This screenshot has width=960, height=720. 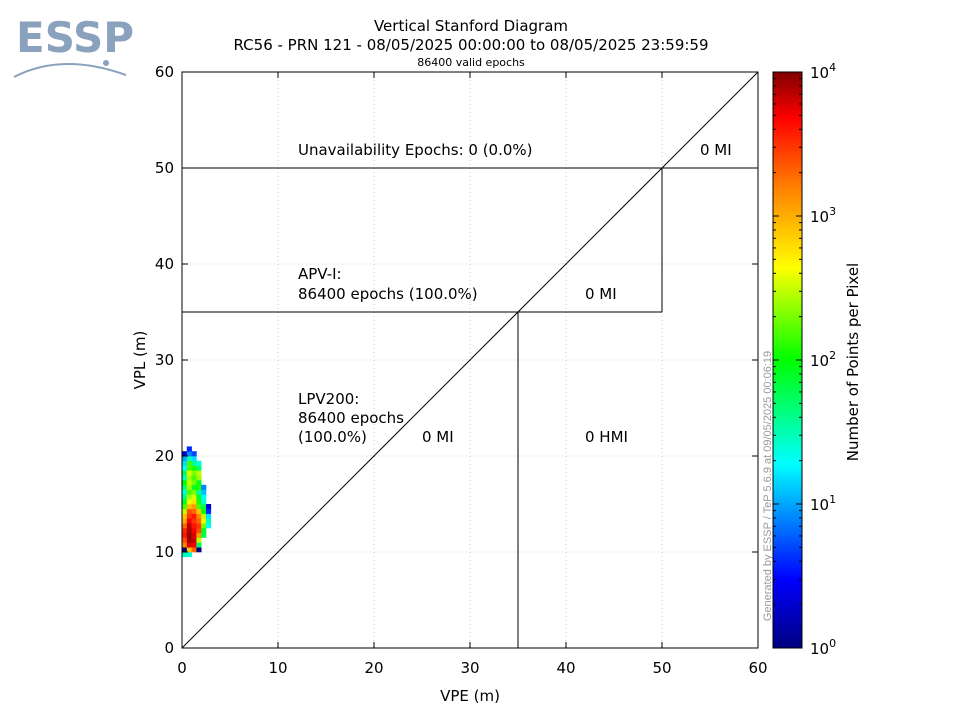 I want to click on colorbar-tick-label: 10², so click(x=823, y=359).